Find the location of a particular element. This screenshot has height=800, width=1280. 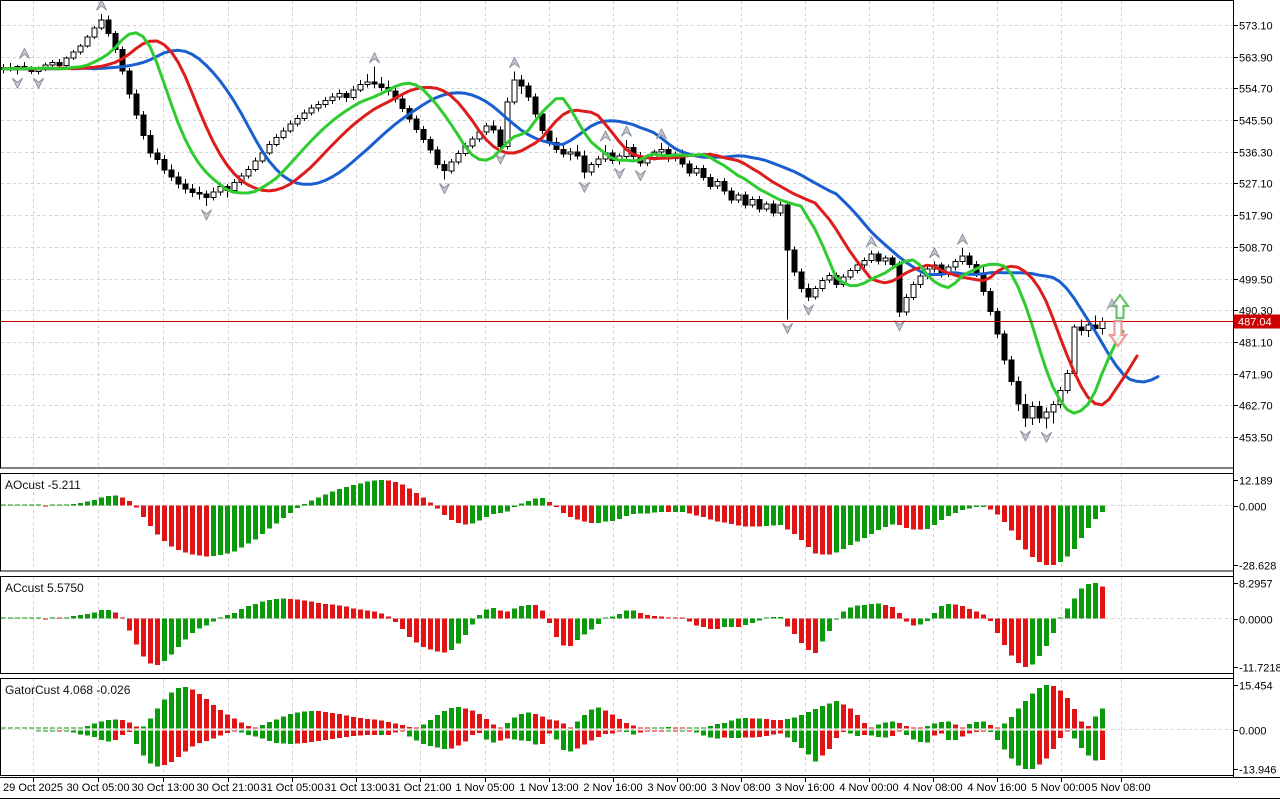

price-axis-label: 508.70 is located at coordinates (1256, 249).